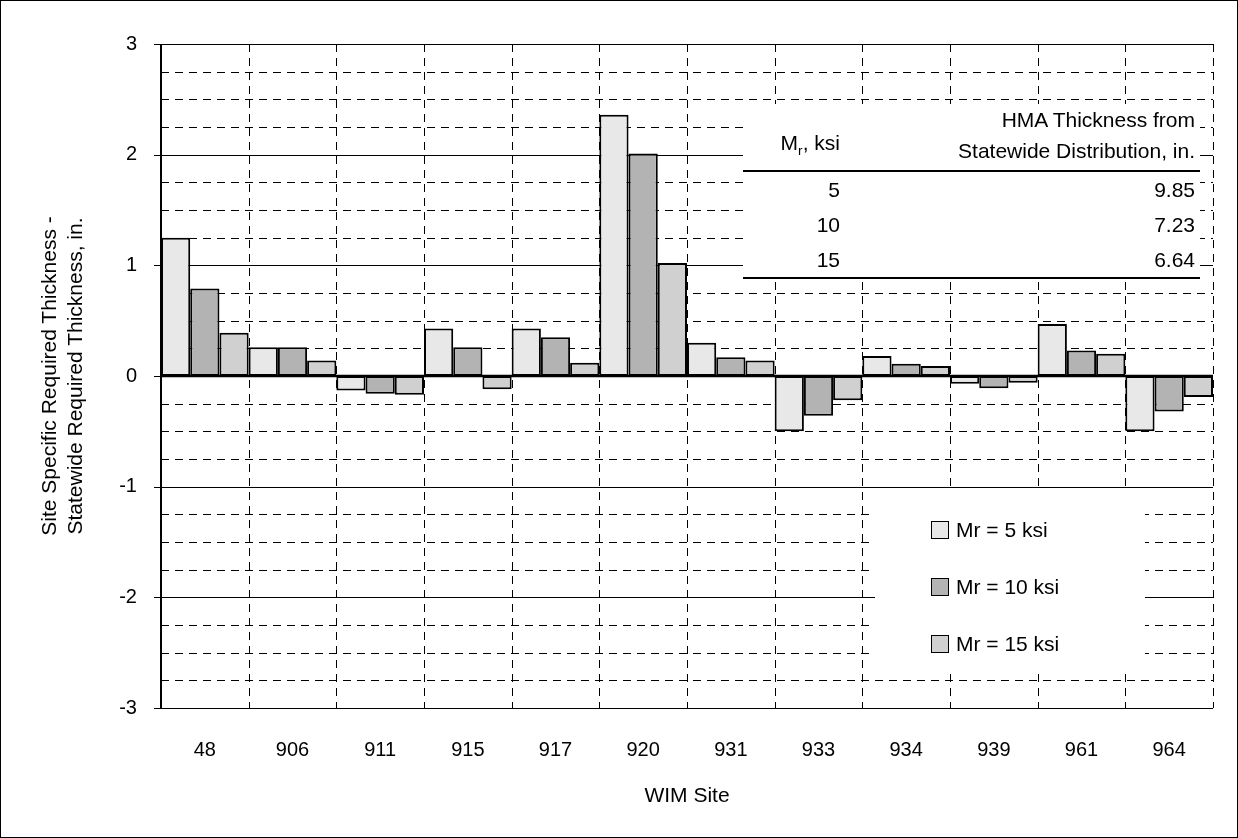 This screenshot has width=1238, height=838. Describe the element at coordinates (128, 706) in the screenshot. I see `y-tick-label: -3` at that location.